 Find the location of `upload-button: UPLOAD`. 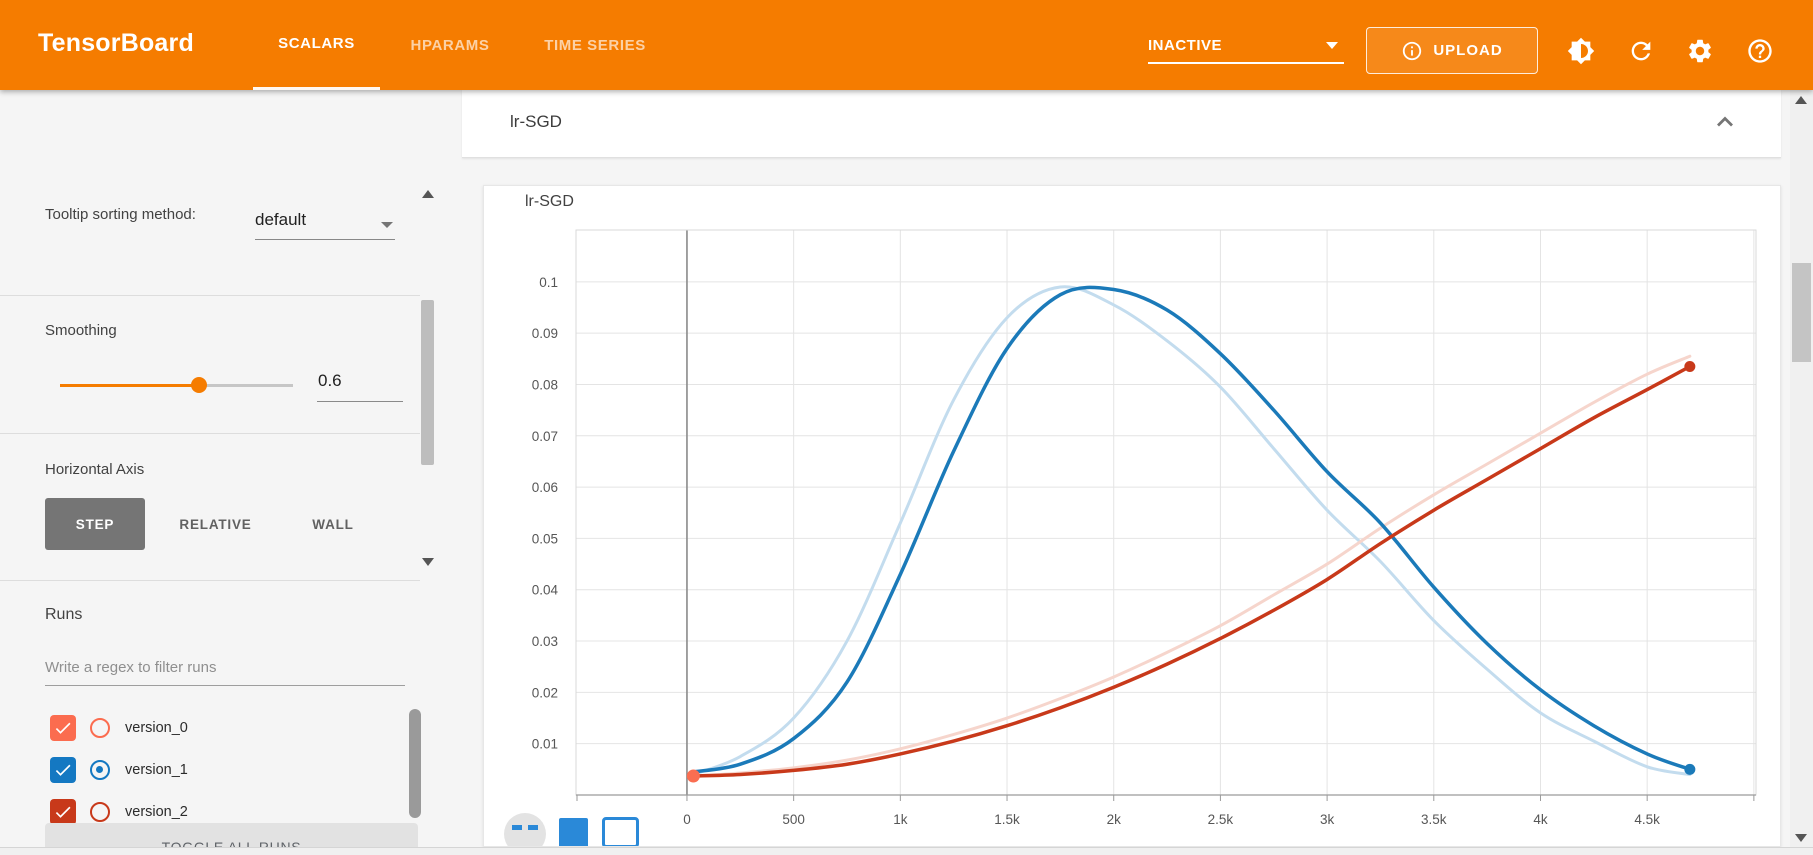

upload-button: UPLOAD is located at coordinates (1452, 50).